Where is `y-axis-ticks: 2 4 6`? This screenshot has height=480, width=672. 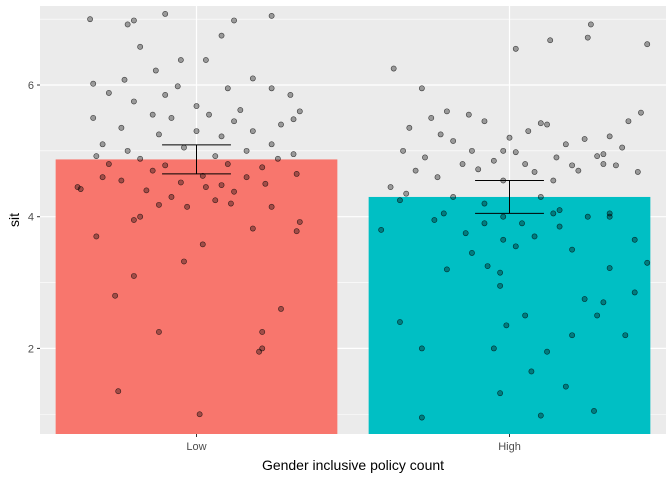
y-axis-ticks: 2 4 6 is located at coordinates (34, 217).